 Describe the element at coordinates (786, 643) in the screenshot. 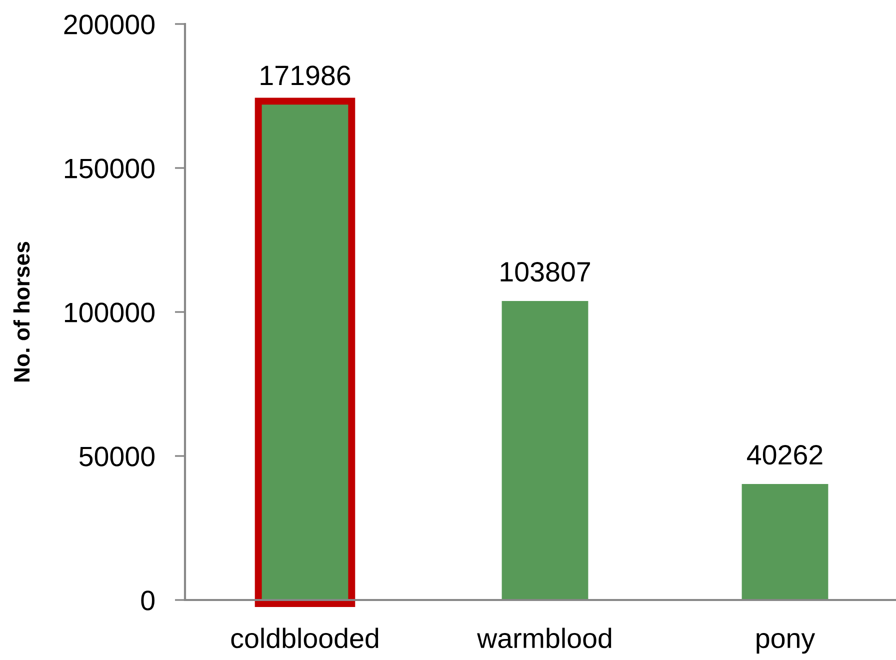

I see `x-tick-label: pony` at that location.